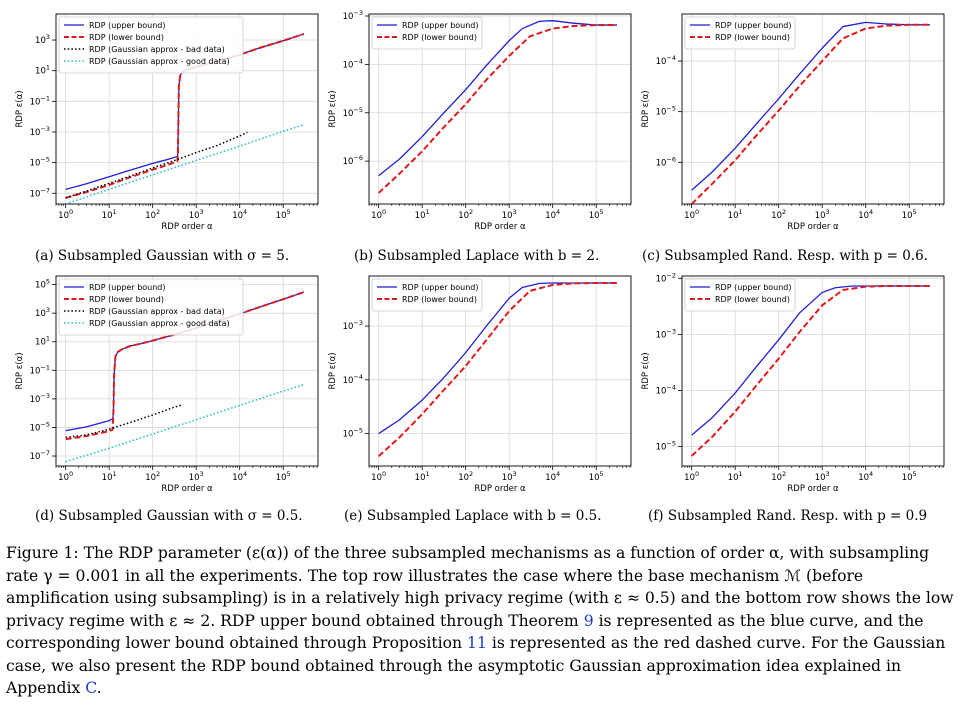  What do you see at coordinates (666, 277) in the screenshot?
I see `y-tick-label: 10⁻²` at bounding box center [666, 277].